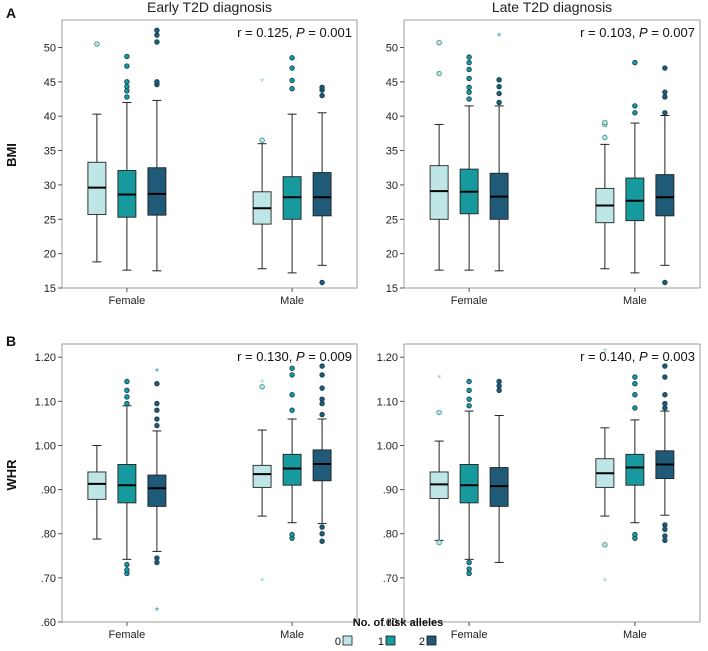  Describe the element at coordinates (11, 341) in the screenshot. I see `panel-label: B` at that location.